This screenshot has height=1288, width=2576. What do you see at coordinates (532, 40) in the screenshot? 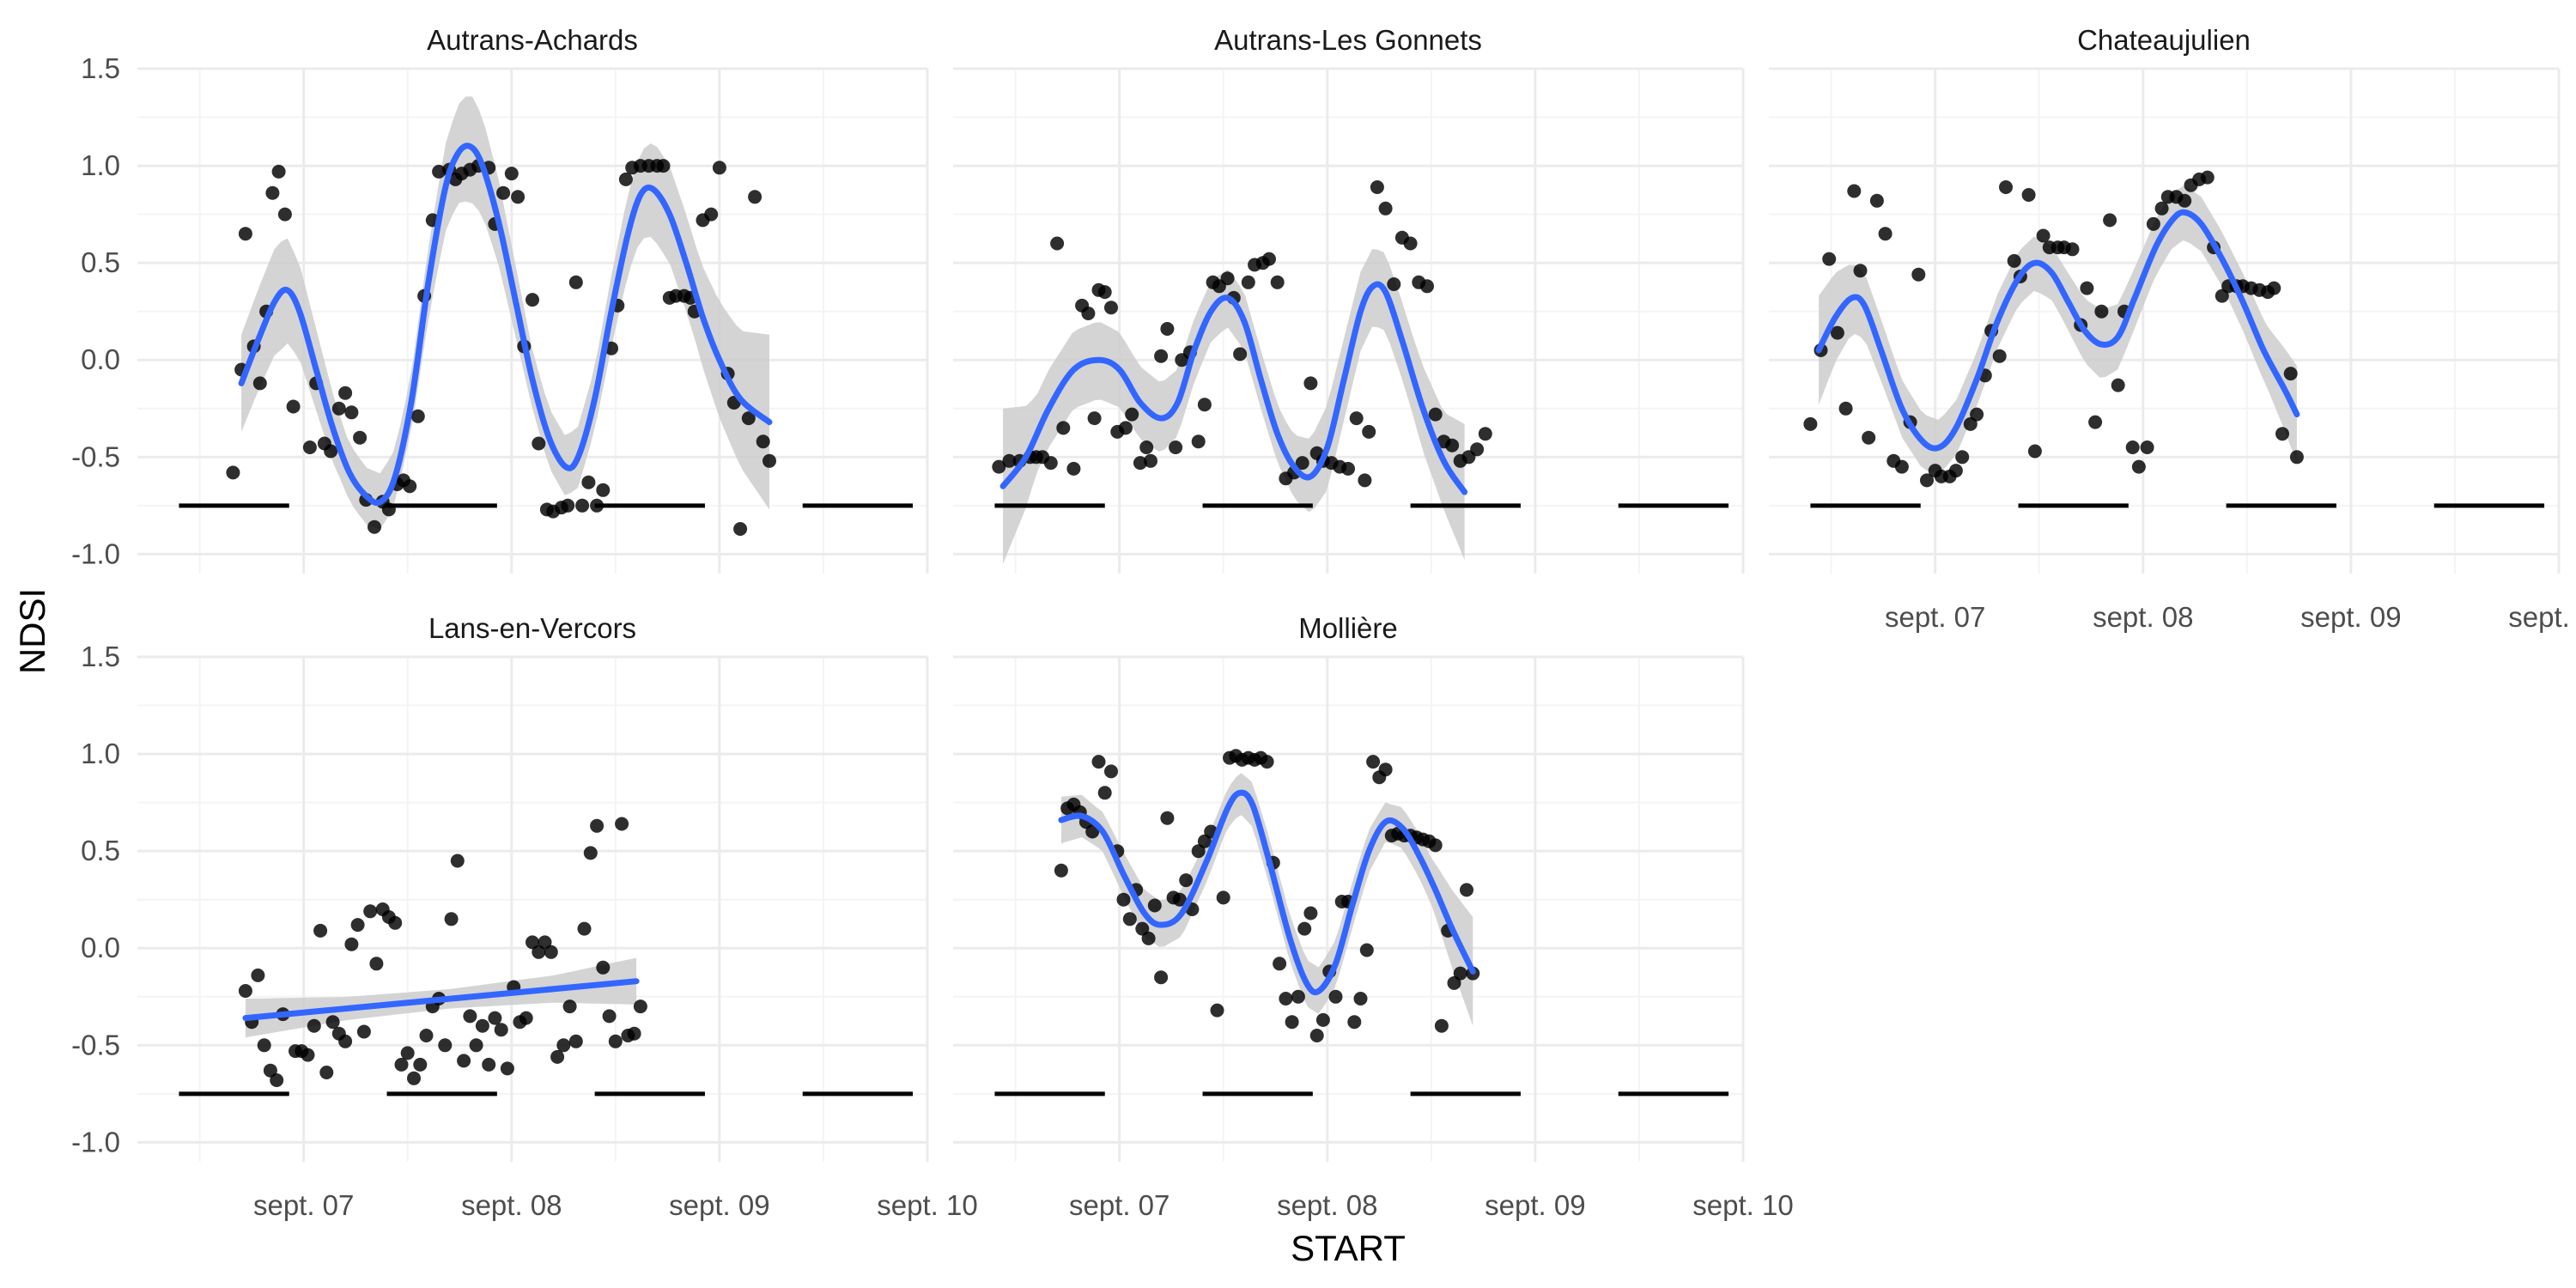
I see `facet-title: Autrans-Achards` at bounding box center [532, 40].